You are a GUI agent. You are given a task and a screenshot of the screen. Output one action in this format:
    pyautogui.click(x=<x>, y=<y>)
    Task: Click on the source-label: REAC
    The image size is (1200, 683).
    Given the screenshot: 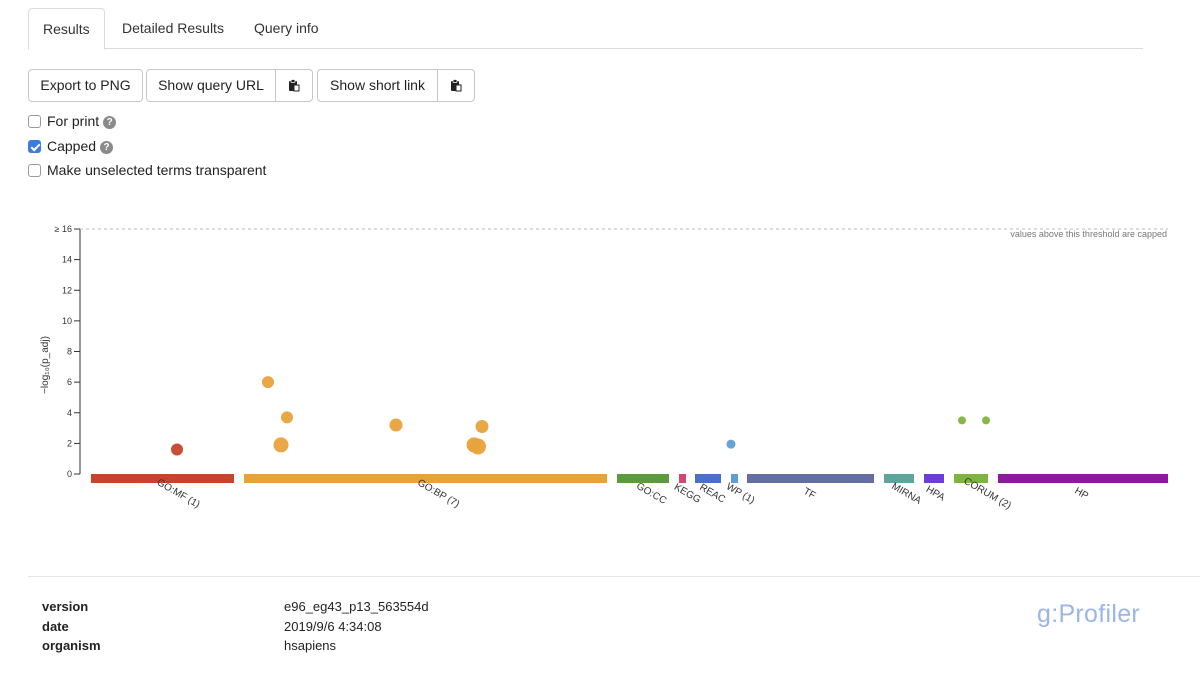 What is the action you would take?
    pyautogui.click(x=712, y=493)
    